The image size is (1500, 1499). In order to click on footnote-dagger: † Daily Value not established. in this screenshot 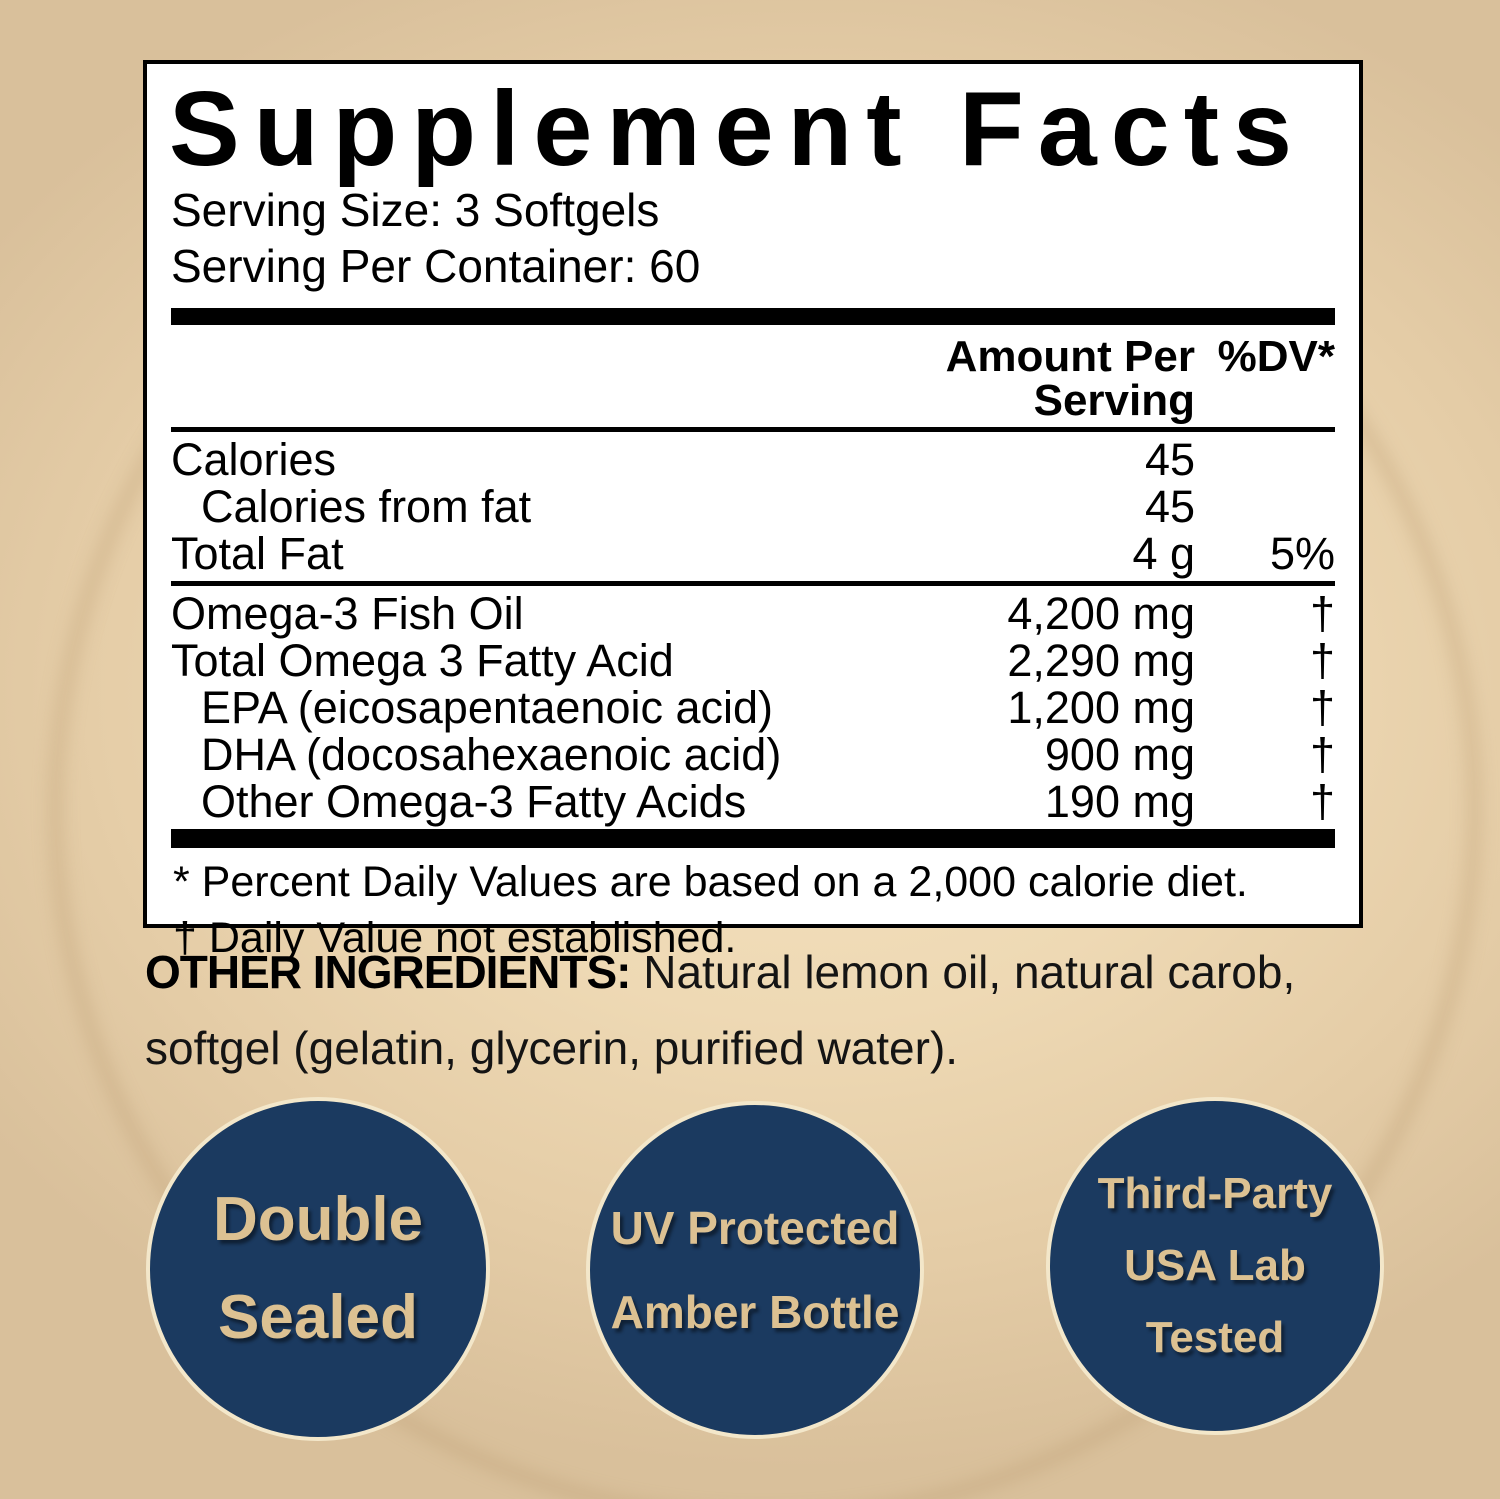, I will do `click(455, 938)`.